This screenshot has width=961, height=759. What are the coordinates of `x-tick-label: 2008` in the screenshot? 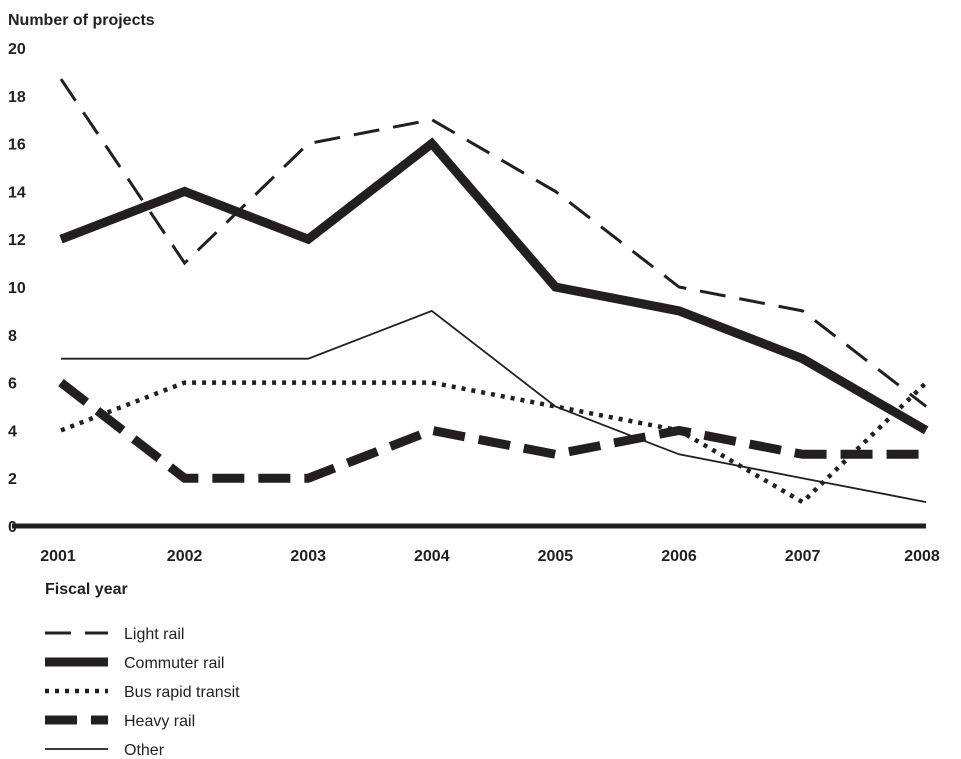 It's located at (922, 556).